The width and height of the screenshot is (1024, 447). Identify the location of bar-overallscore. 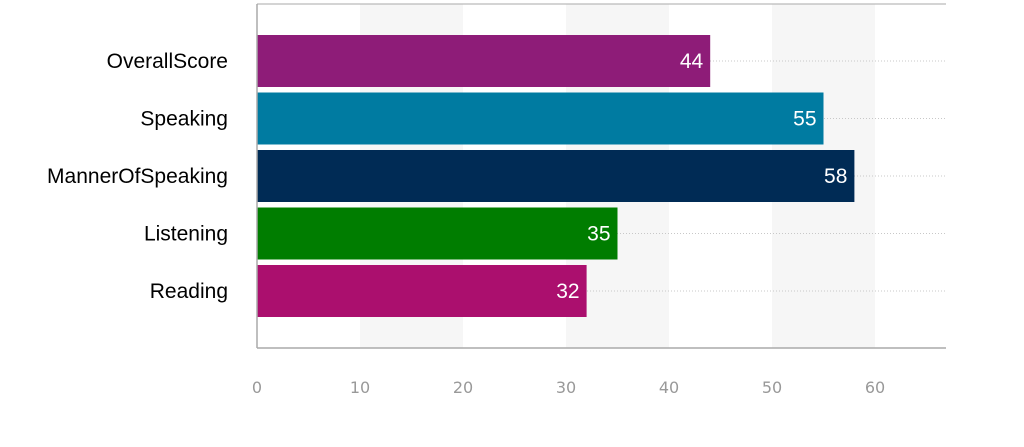
(484, 61).